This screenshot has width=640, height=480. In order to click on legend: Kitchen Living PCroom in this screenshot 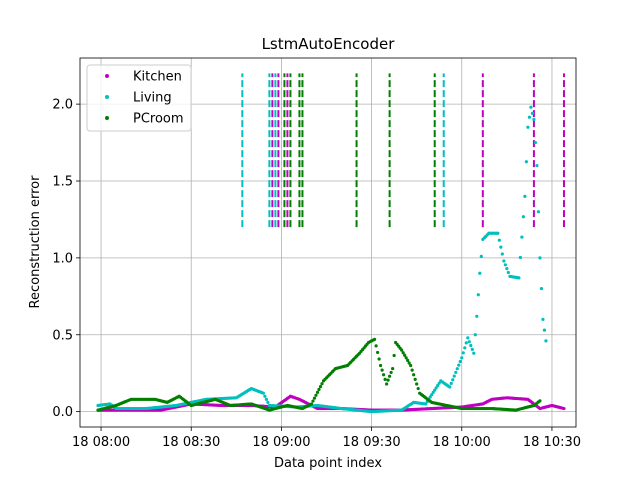, I will do `click(139, 98)`.